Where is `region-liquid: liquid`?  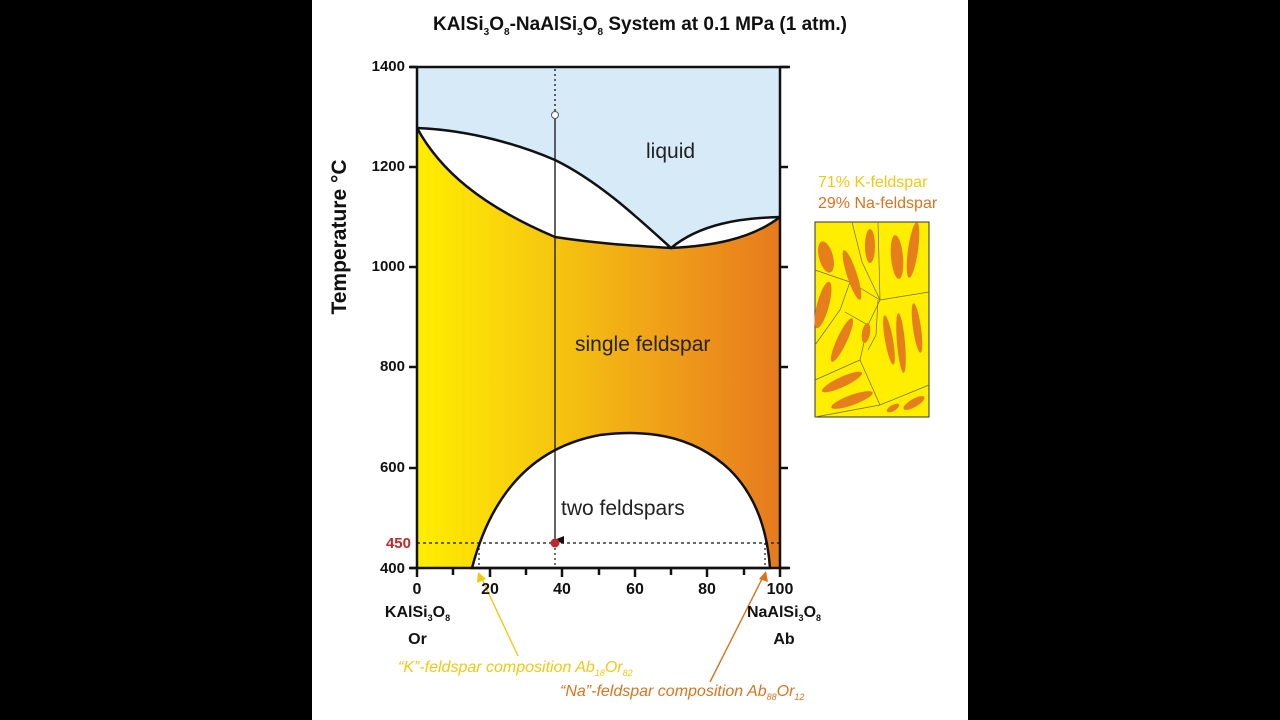 region-liquid: liquid is located at coordinates (671, 151).